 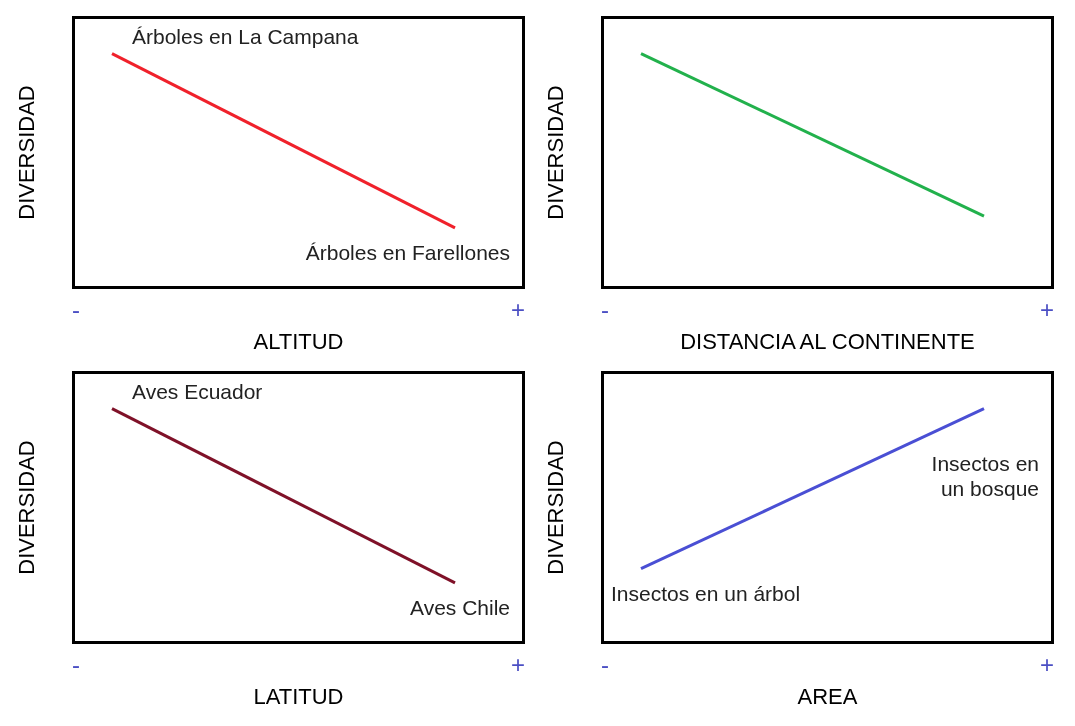 What do you see at coordinates (245, 36) in the screenshot?
I see `text: Árboles en La Campana` at bounding box center [245, 36].